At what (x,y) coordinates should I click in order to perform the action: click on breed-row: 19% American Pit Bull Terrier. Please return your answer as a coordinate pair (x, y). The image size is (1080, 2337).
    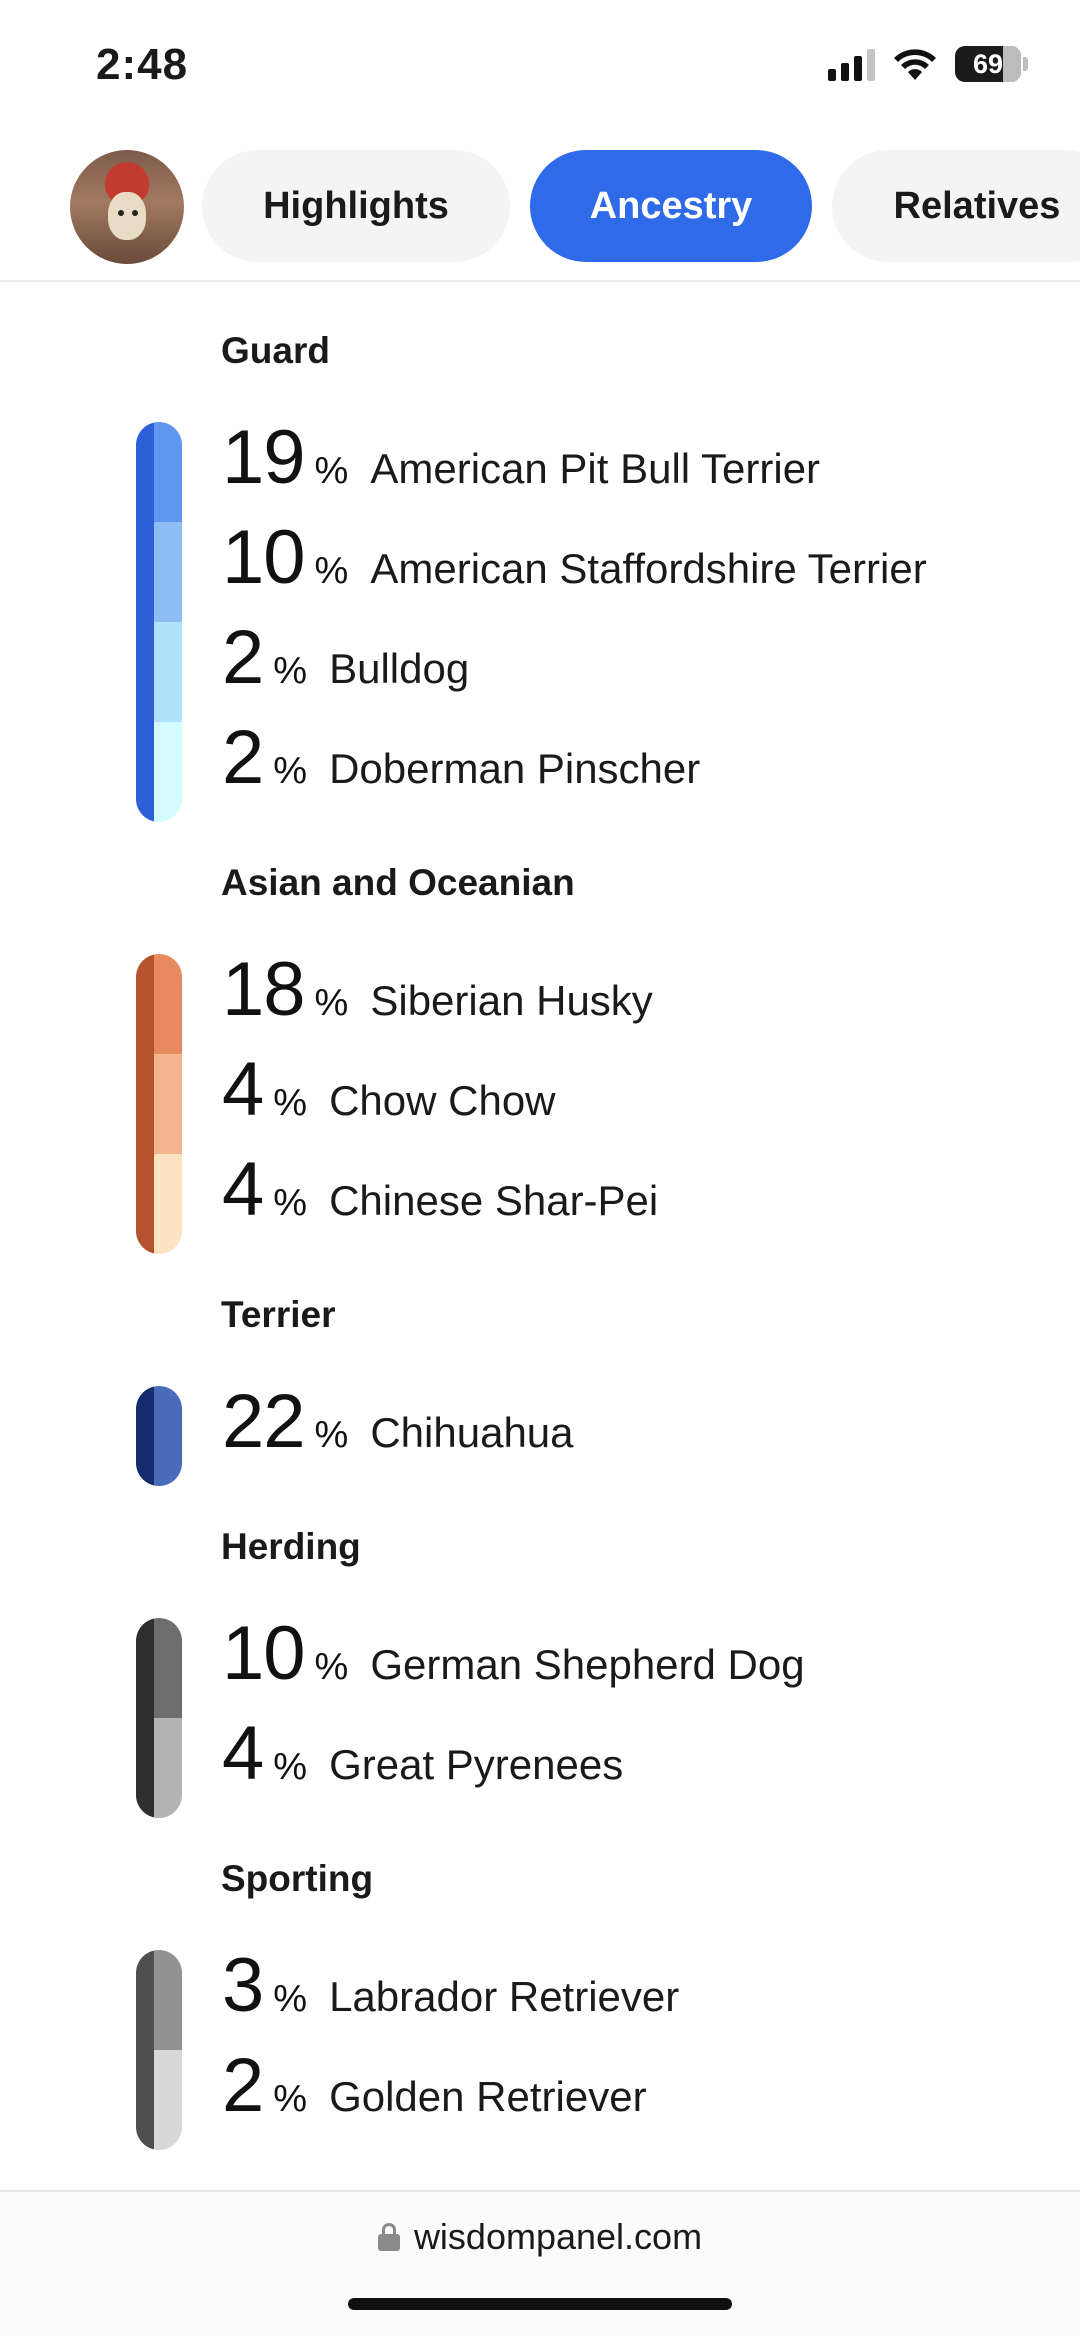
    Looking at the image, I should click on (521, 464).